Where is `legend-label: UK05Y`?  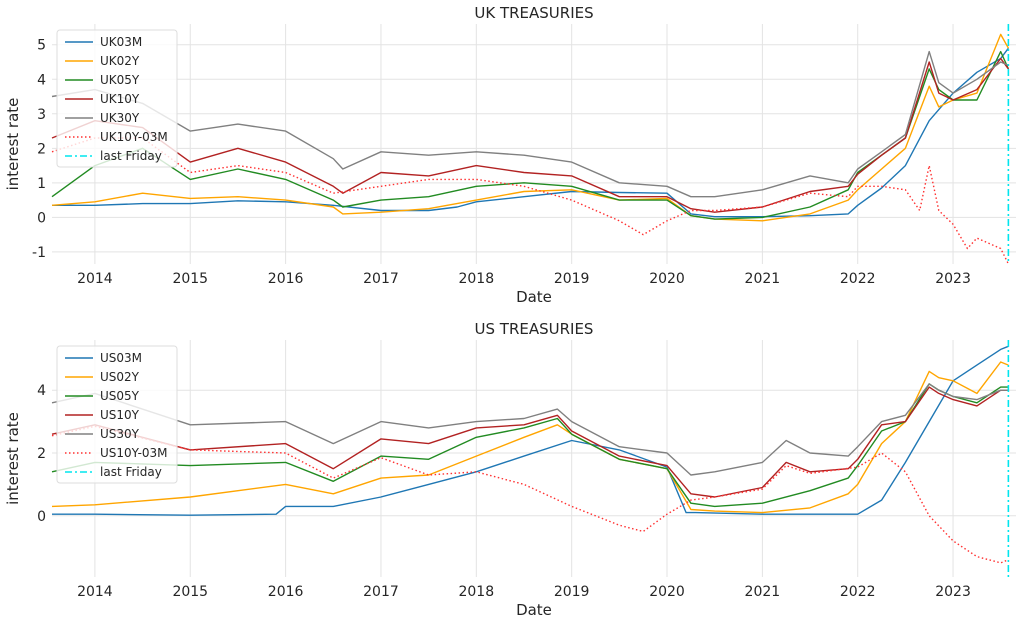 legend-label: UK05Y is located at coordinates (120, 80).